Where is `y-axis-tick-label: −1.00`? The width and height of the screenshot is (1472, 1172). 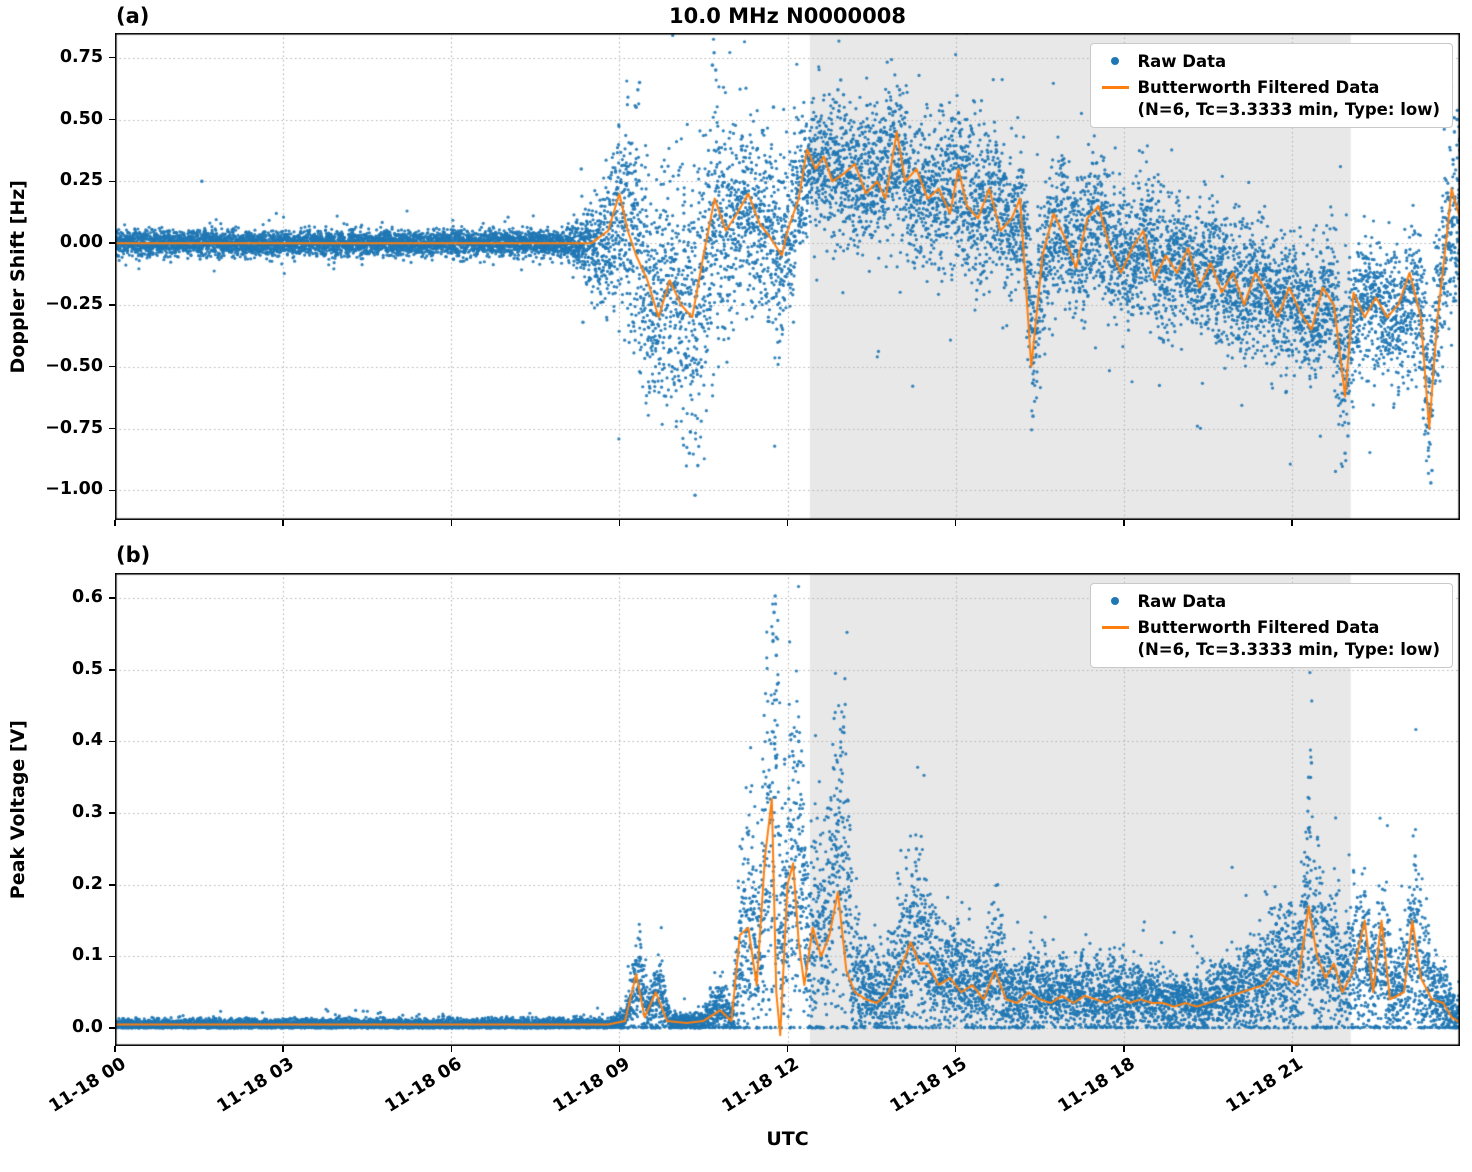 y-axis-tick-label: −1.00 is located at coordinates (74, 489).